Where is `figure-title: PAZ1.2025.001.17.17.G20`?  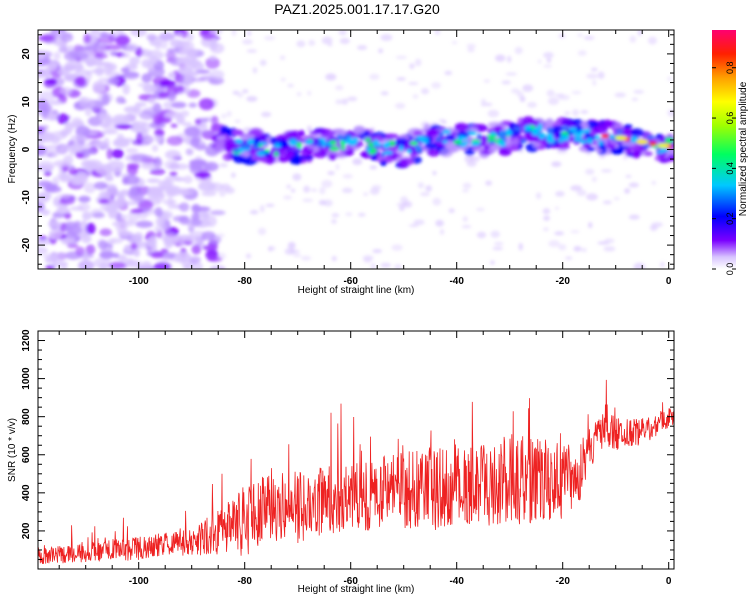 figure-title: PAZ1.2025.001.17.17.G20 is located at coordinates (357, 9).